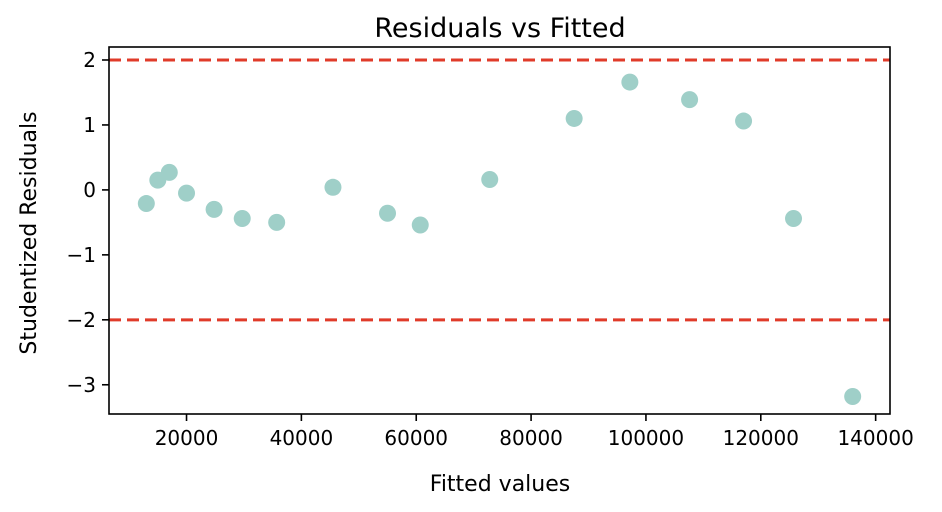 This screenshot has height=512, width=942. I want to click on x-axis-label: Fitted values, so click(500, 484).